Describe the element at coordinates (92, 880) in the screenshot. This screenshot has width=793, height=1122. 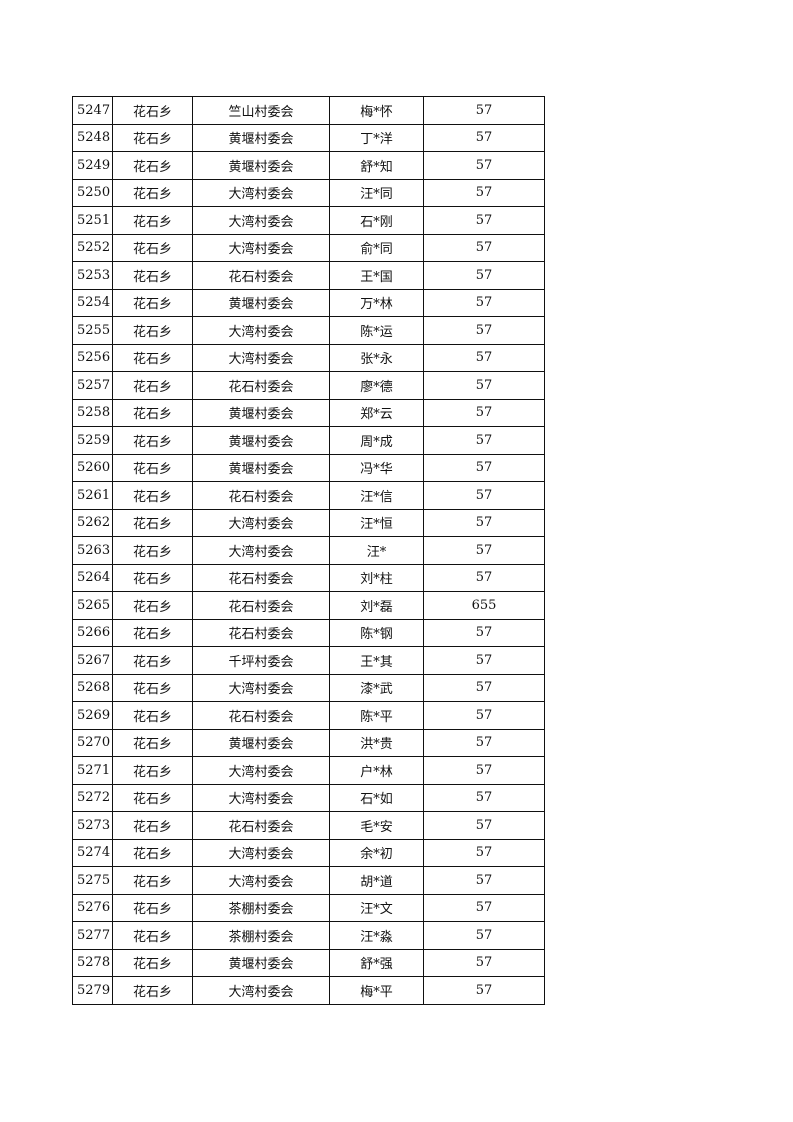
I see `row-number-cell: 5275` at that location.